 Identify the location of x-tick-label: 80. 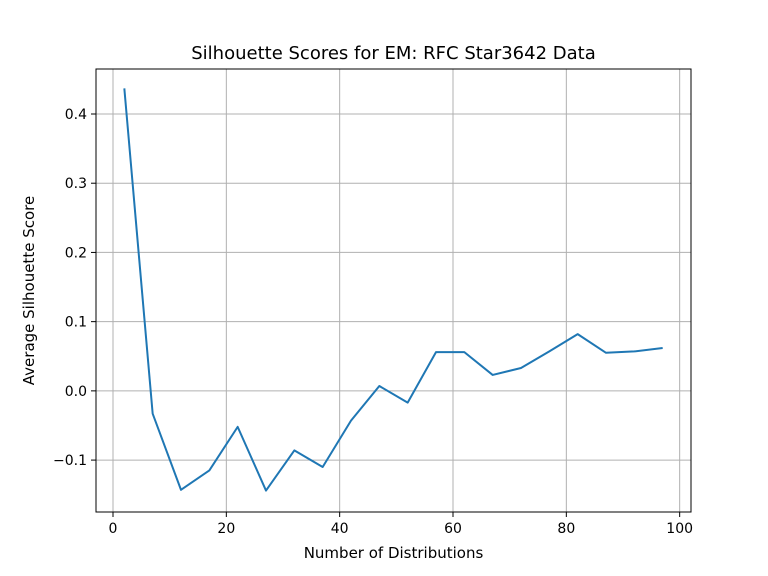
(566, 529).